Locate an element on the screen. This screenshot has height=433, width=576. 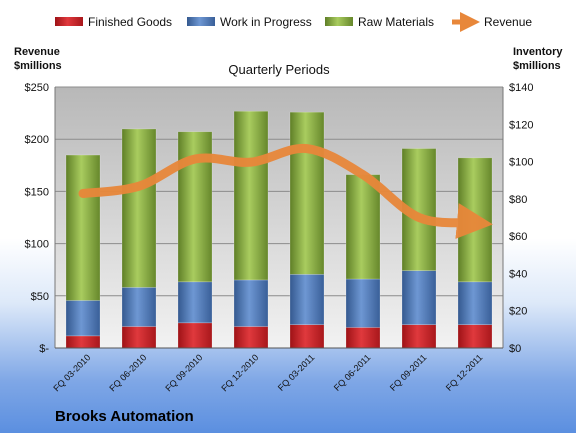
left-tick-label: $50 is located at coordinates (40, 297).